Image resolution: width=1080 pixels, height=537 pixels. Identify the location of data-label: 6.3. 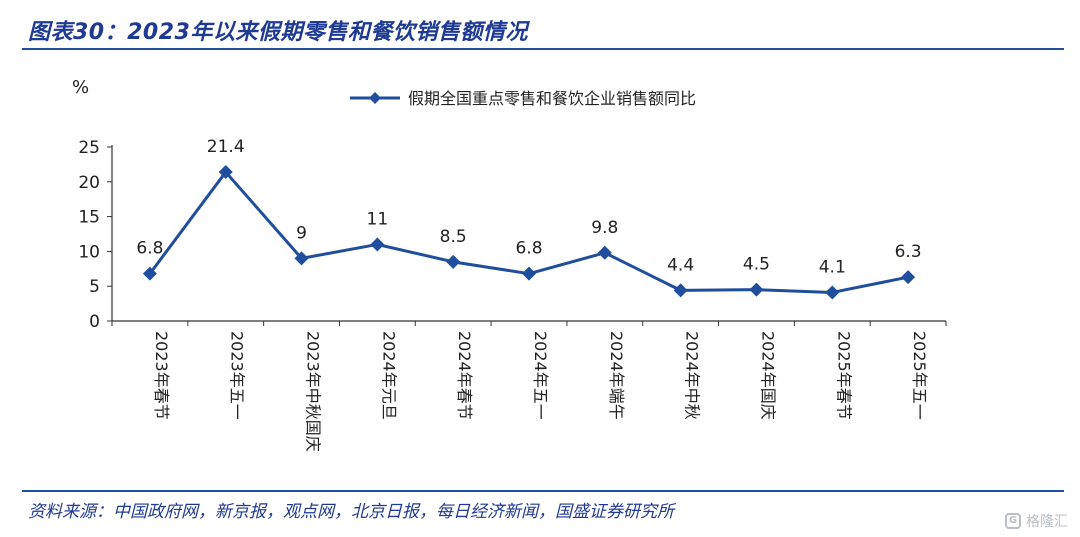
(908, 252).